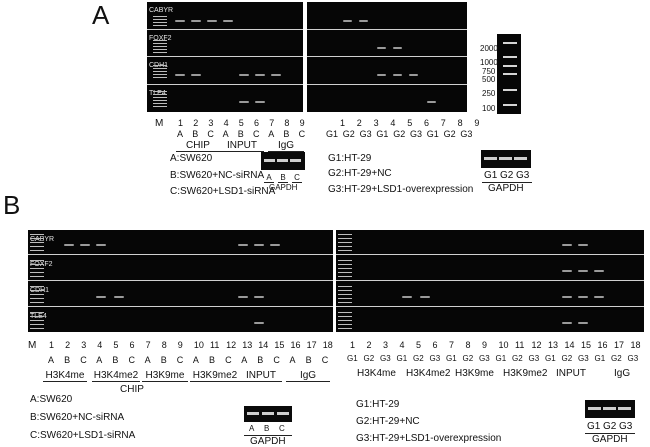 This screenshot has height=447, width=650. I want to click on lane-marker-label: M, so click(159, 123).